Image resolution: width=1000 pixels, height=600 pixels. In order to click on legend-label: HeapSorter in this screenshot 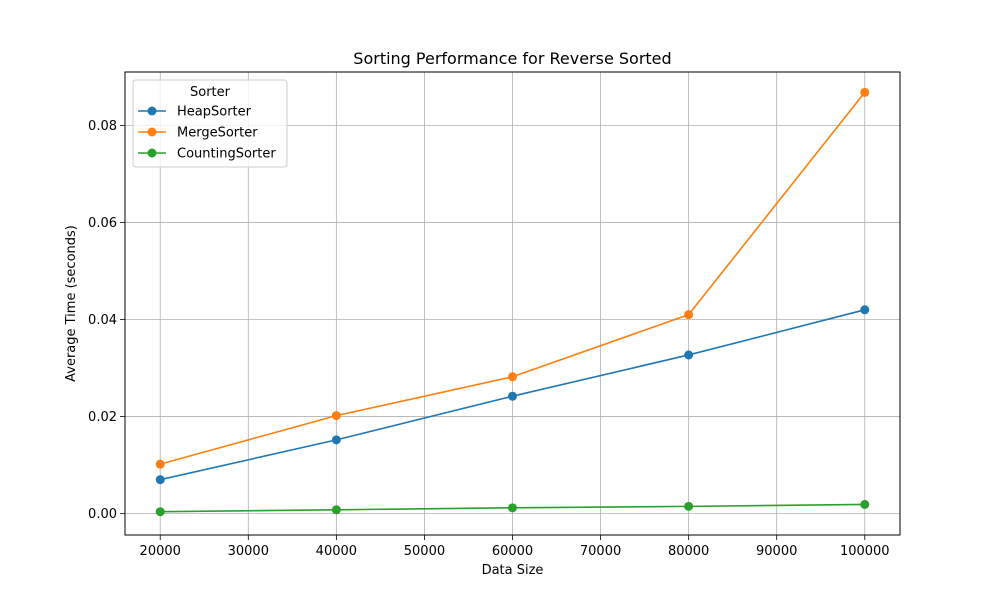, I will do `click(214, 112)`.